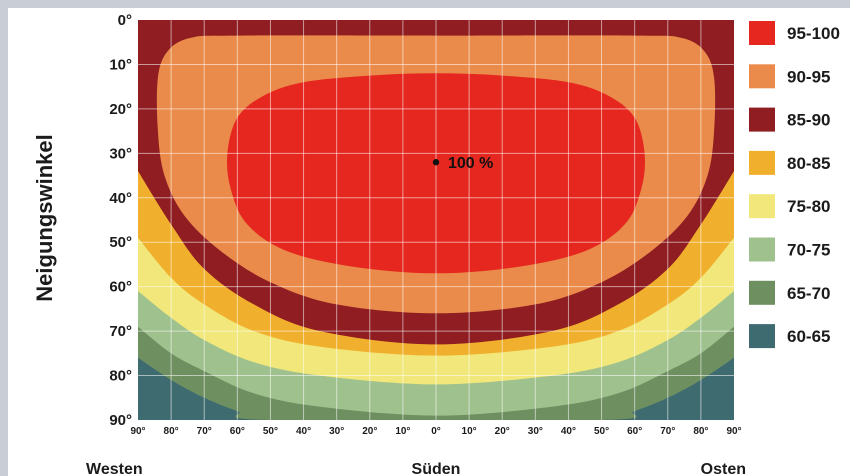  Describe the element at coordinates (120, 242) in the screenshot. I see `y-tick-label: 50°` at that location.